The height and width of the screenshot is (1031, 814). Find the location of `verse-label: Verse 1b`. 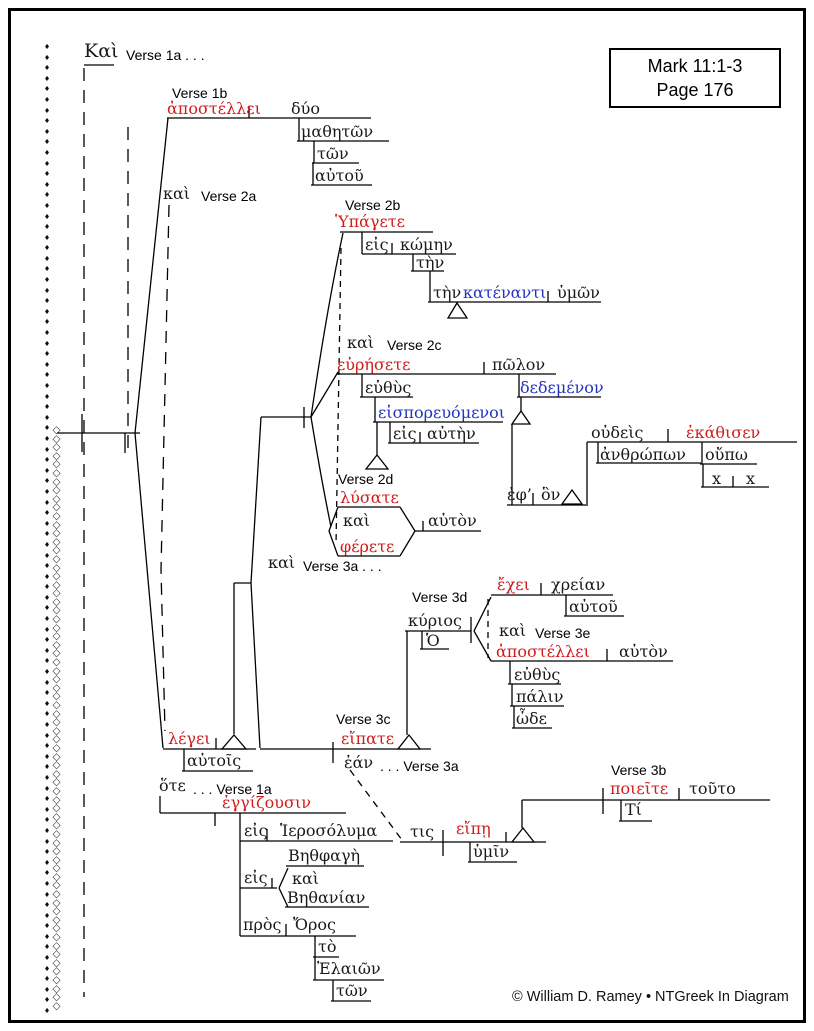

verse-label: Verse 1b is located at coordinates (200, 93).